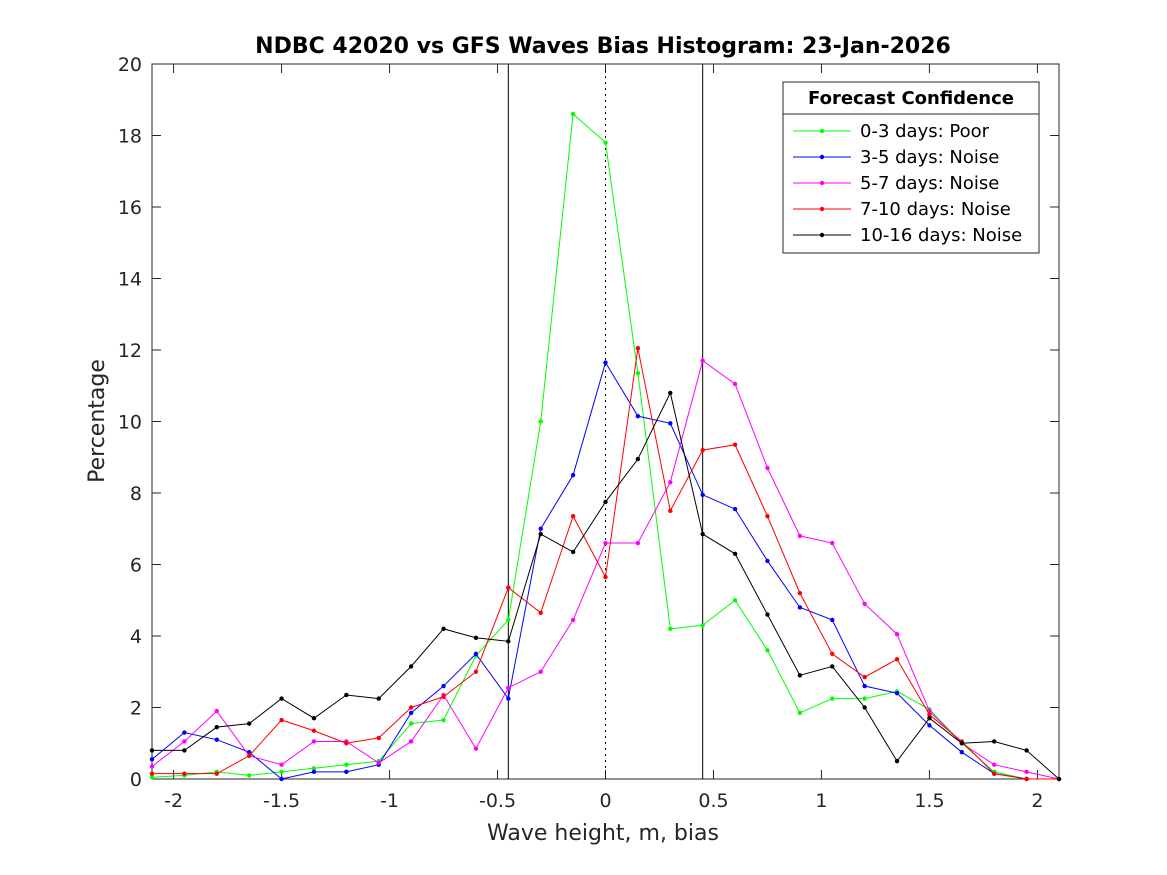  I want to click on legend-entry-label: 3-5 days: Noise, so click(929, 157).